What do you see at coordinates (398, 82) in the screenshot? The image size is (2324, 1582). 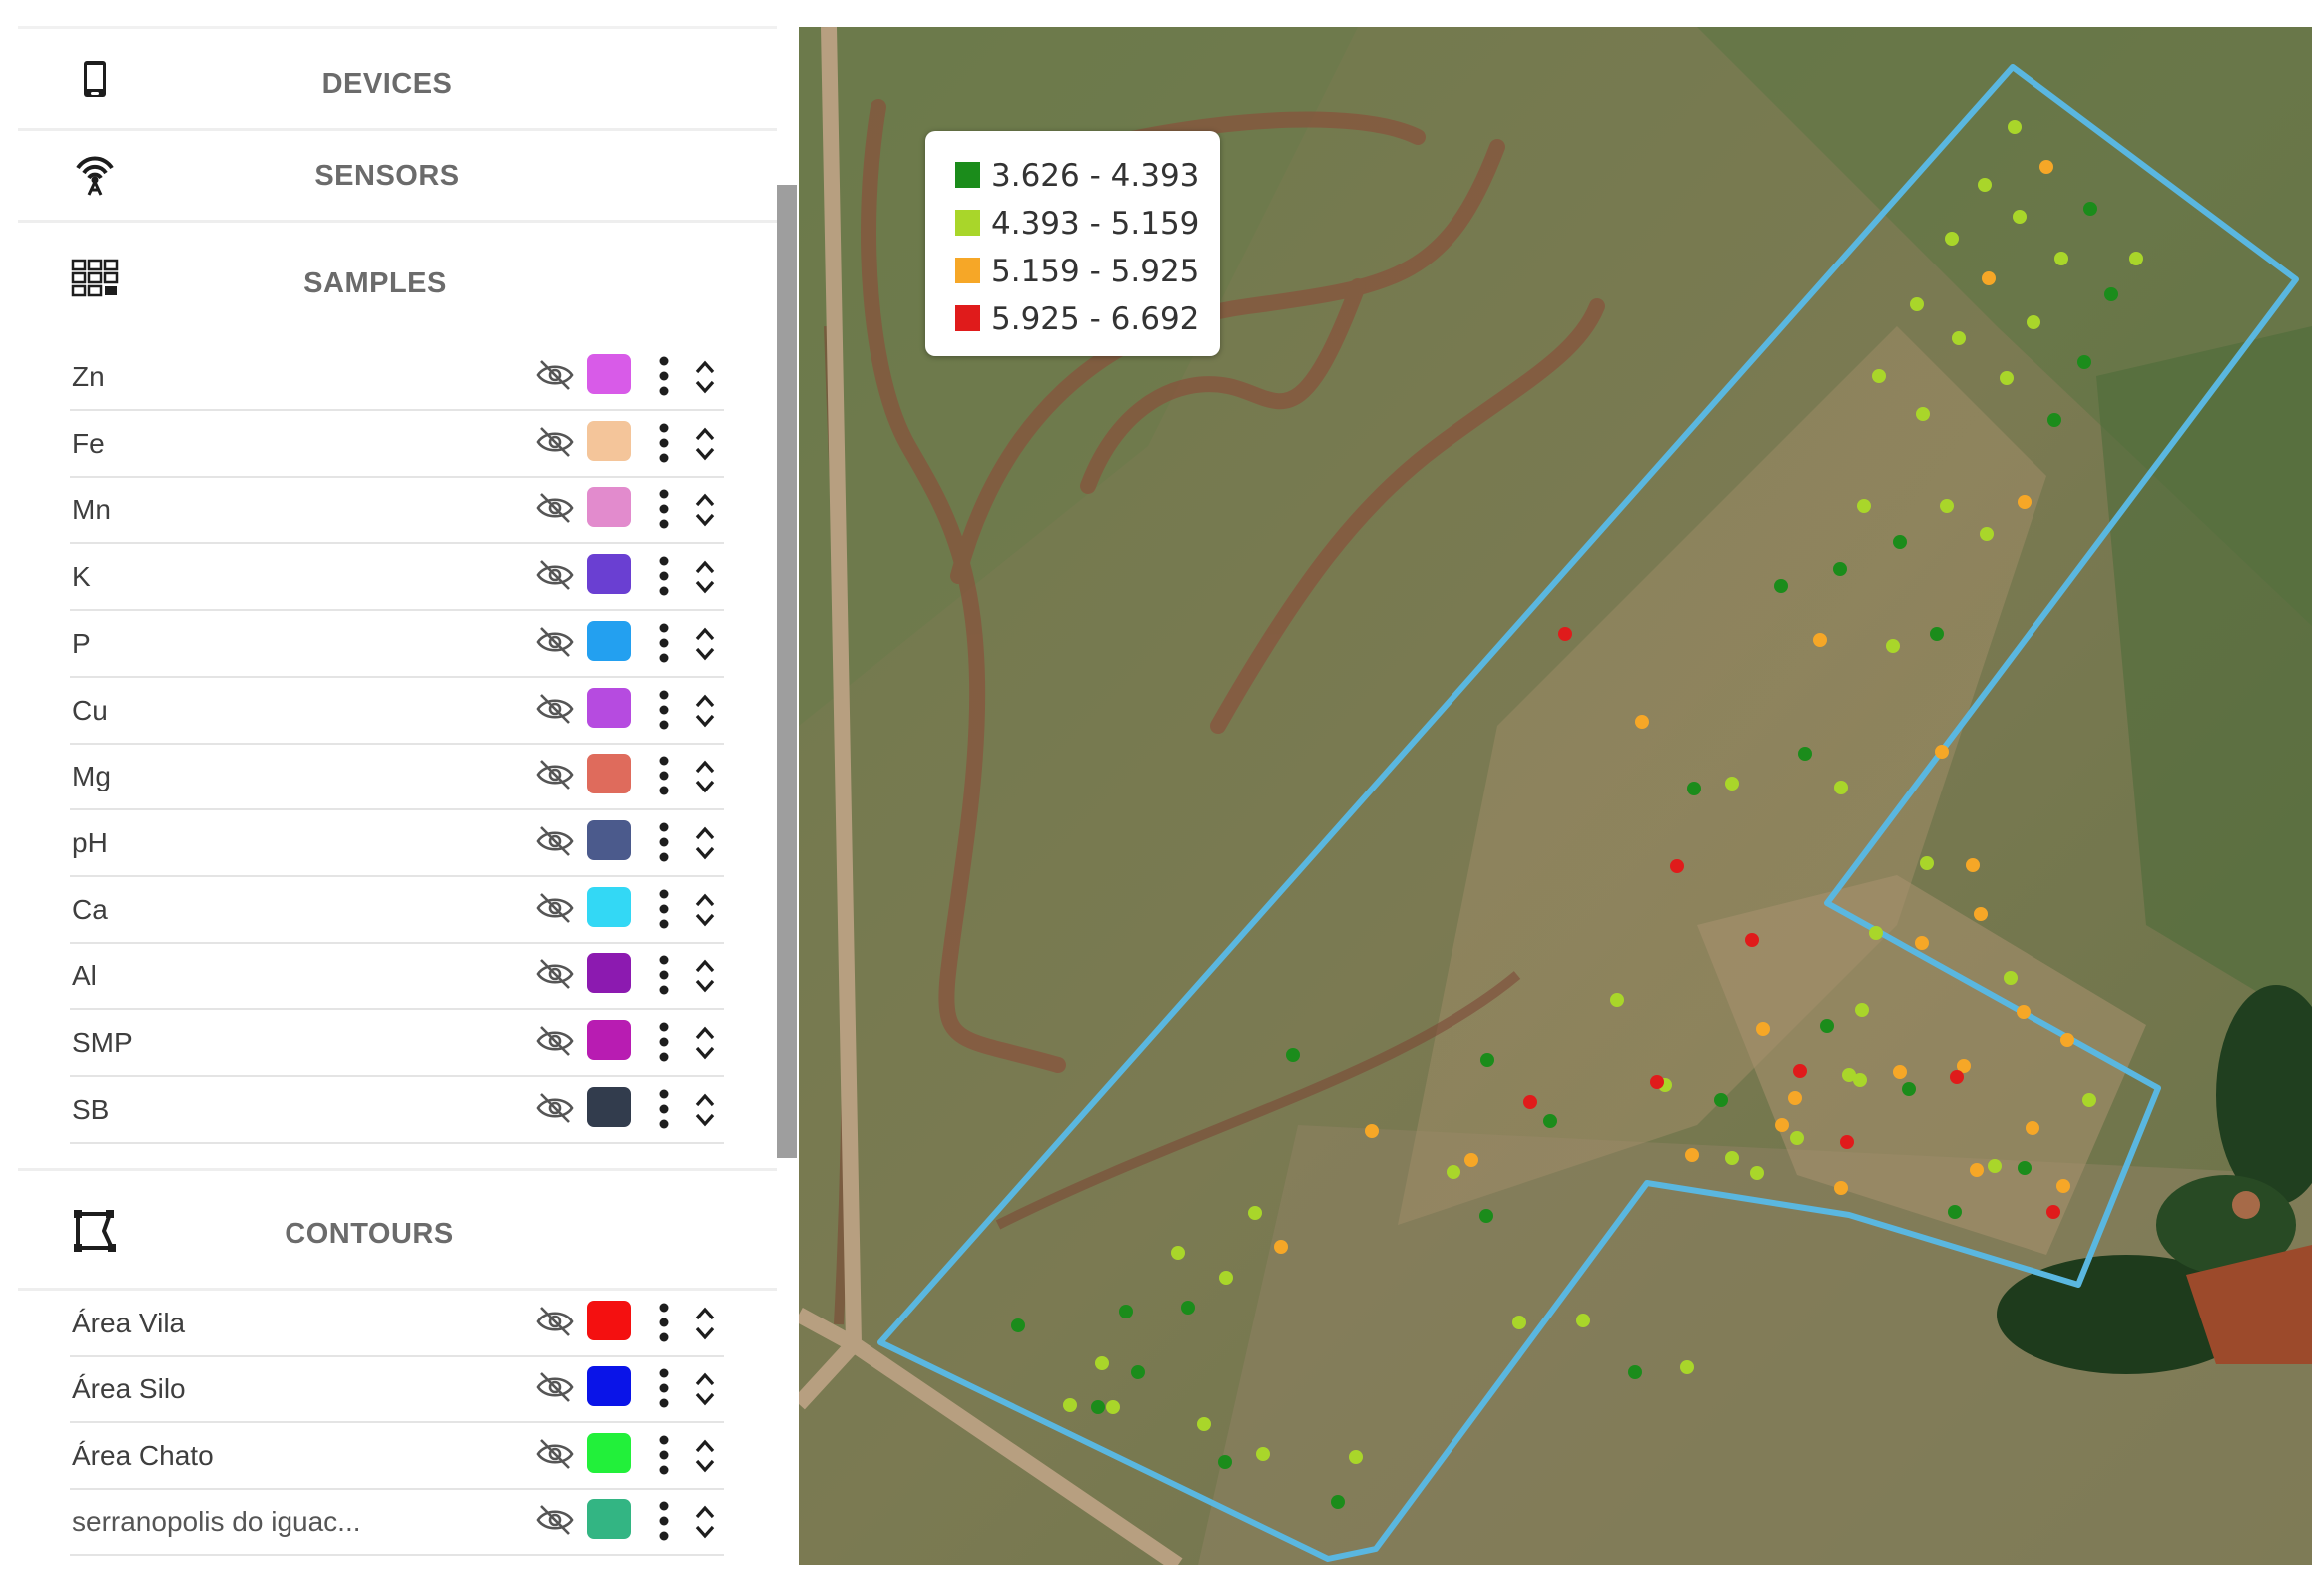 I see `section-devices: DEVICES` at bounding box center [398, 82].